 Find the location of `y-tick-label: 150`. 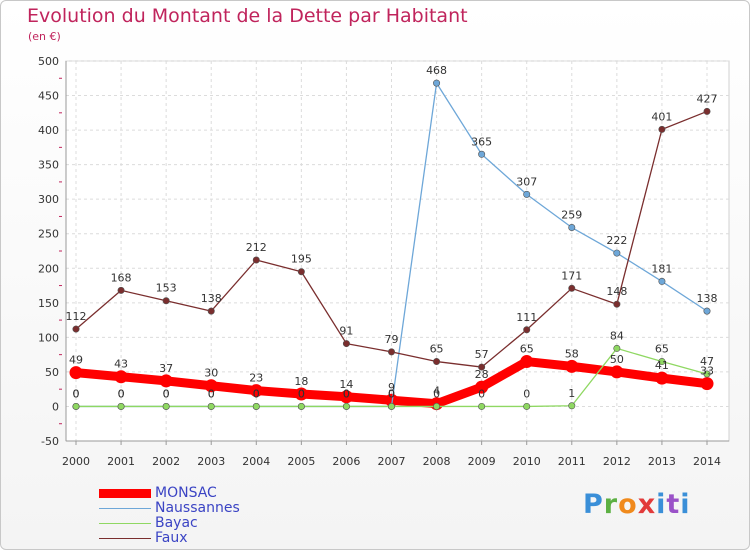

y-tick-label: 150 is located at coordinates (48, 303).